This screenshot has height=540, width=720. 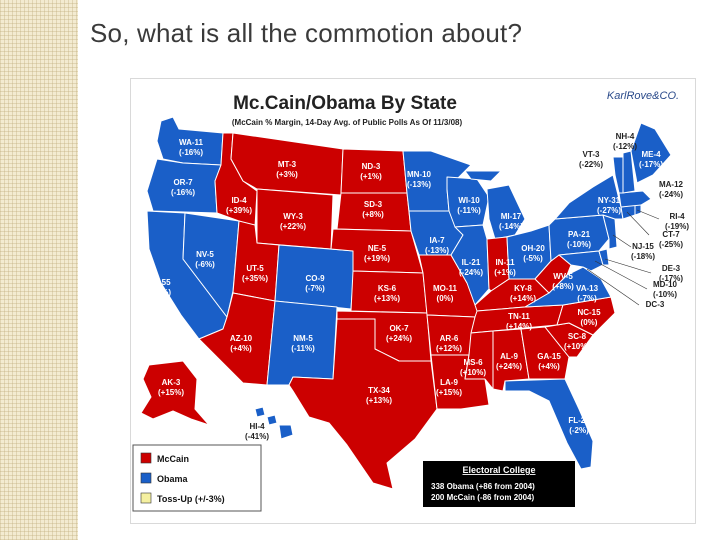 What do you see at coordinates (449, 392) in the screenshot?
I see `state-margin-la-9: (+15%)` at bounding box center [449, 392].